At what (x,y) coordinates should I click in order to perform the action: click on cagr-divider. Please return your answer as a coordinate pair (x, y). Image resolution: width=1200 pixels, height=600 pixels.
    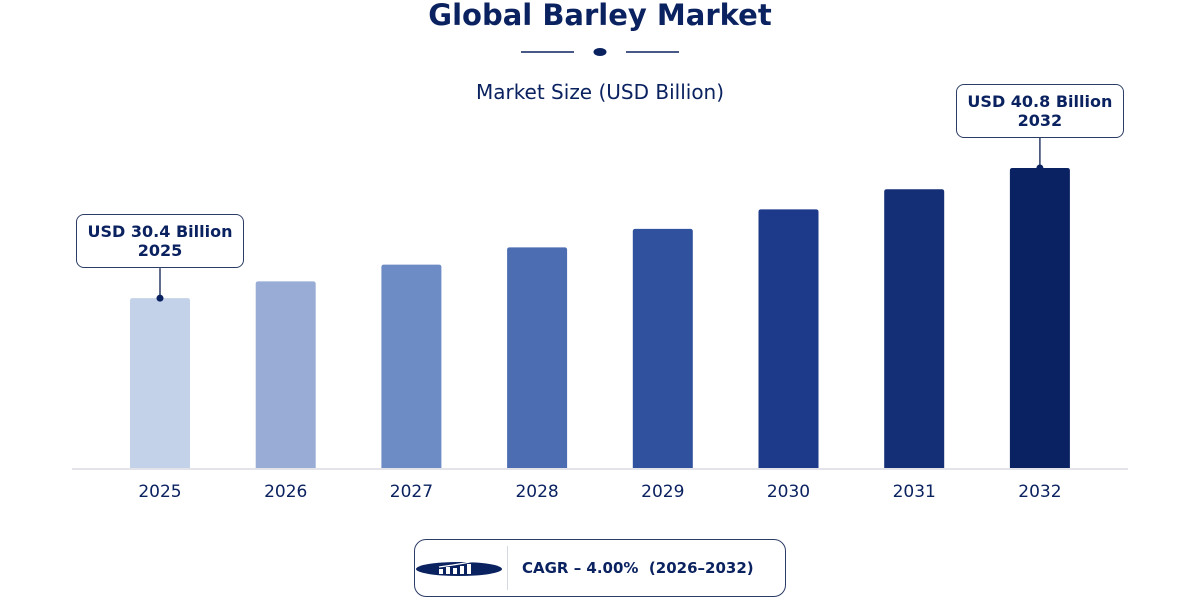
    Looking at the image, I should click on (507, 568).